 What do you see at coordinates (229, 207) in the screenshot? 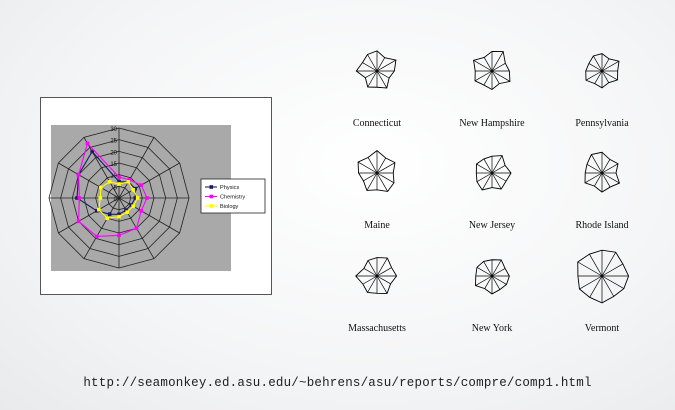
I see `legend-label: Biology` at bounding box center [229, 207].